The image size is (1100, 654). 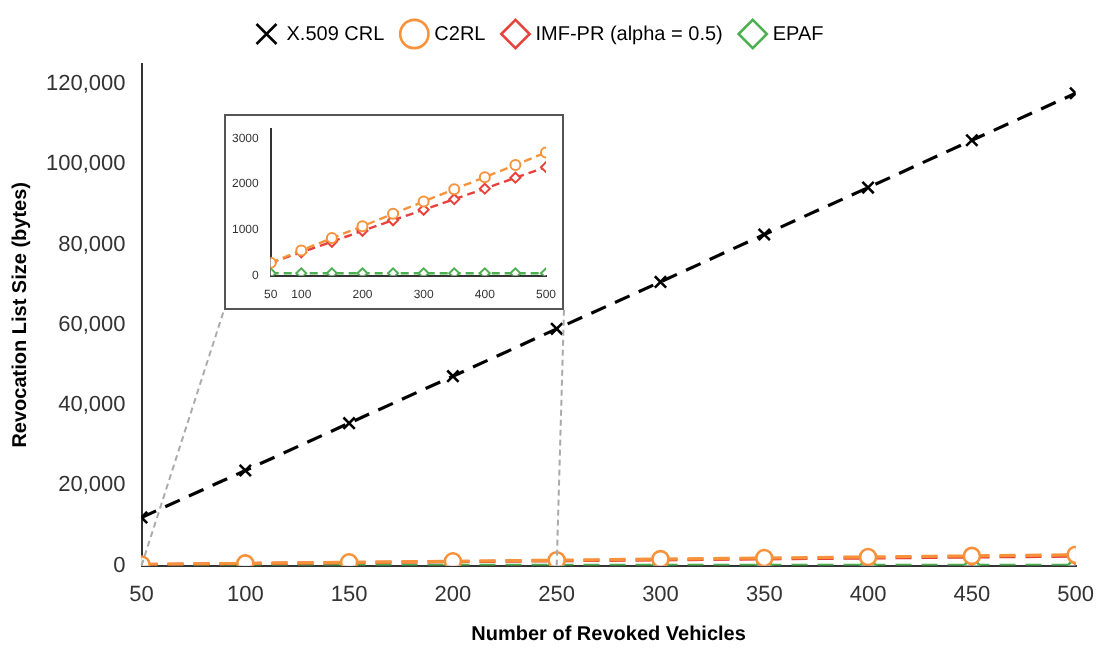 I want to click on legend-label: C2RL, so click(x=460, y=34).